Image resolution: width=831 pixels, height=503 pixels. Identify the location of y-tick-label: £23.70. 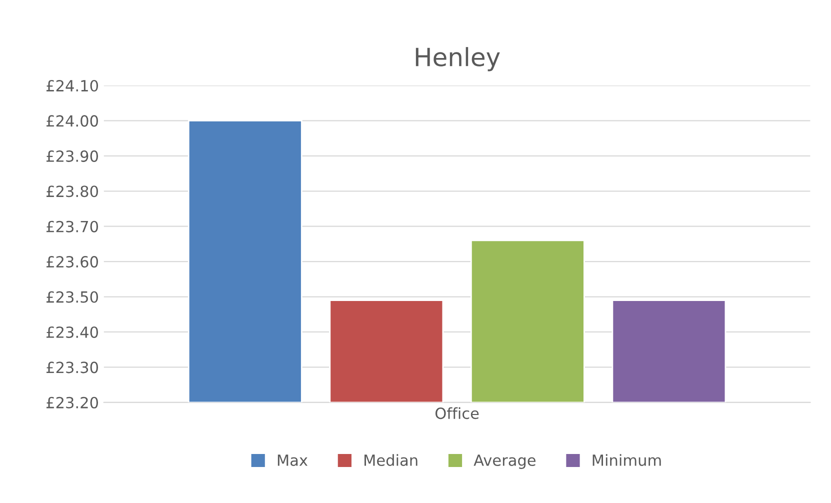
(72, 226).